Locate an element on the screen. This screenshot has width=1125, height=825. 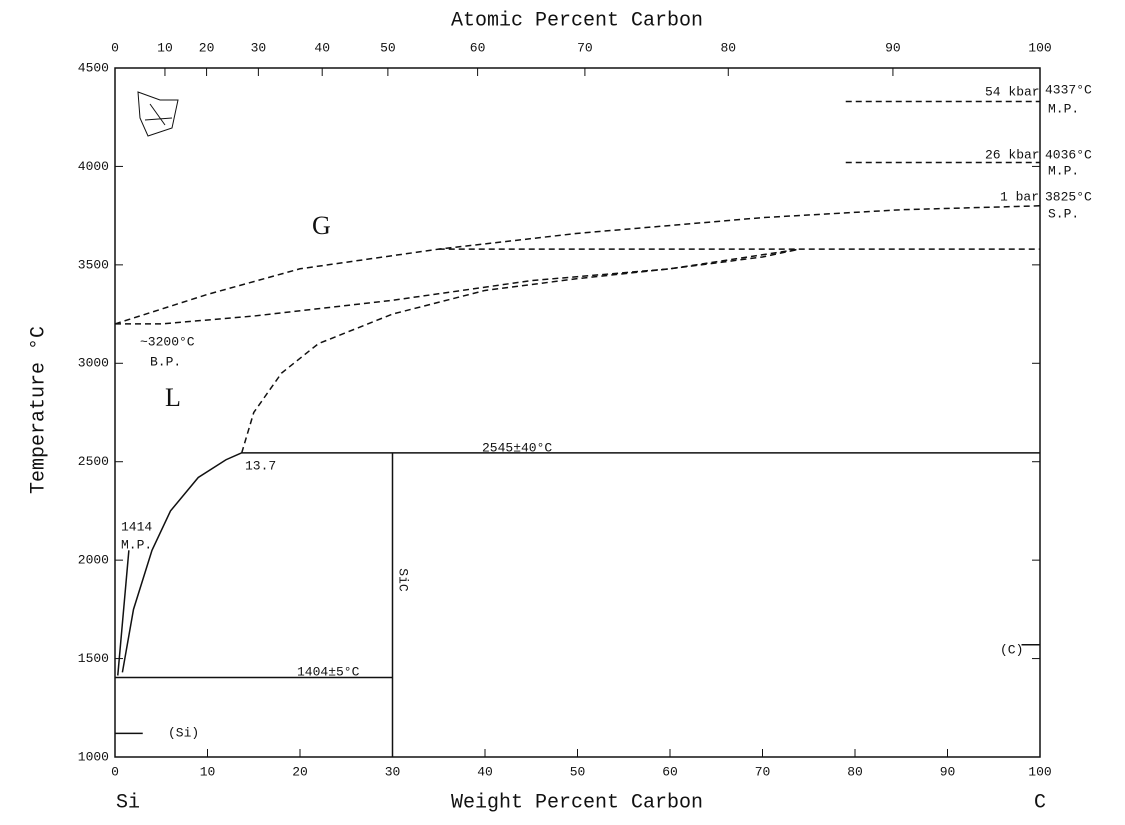
x2-tick-label: 20 is located at coordinates (207, 47).